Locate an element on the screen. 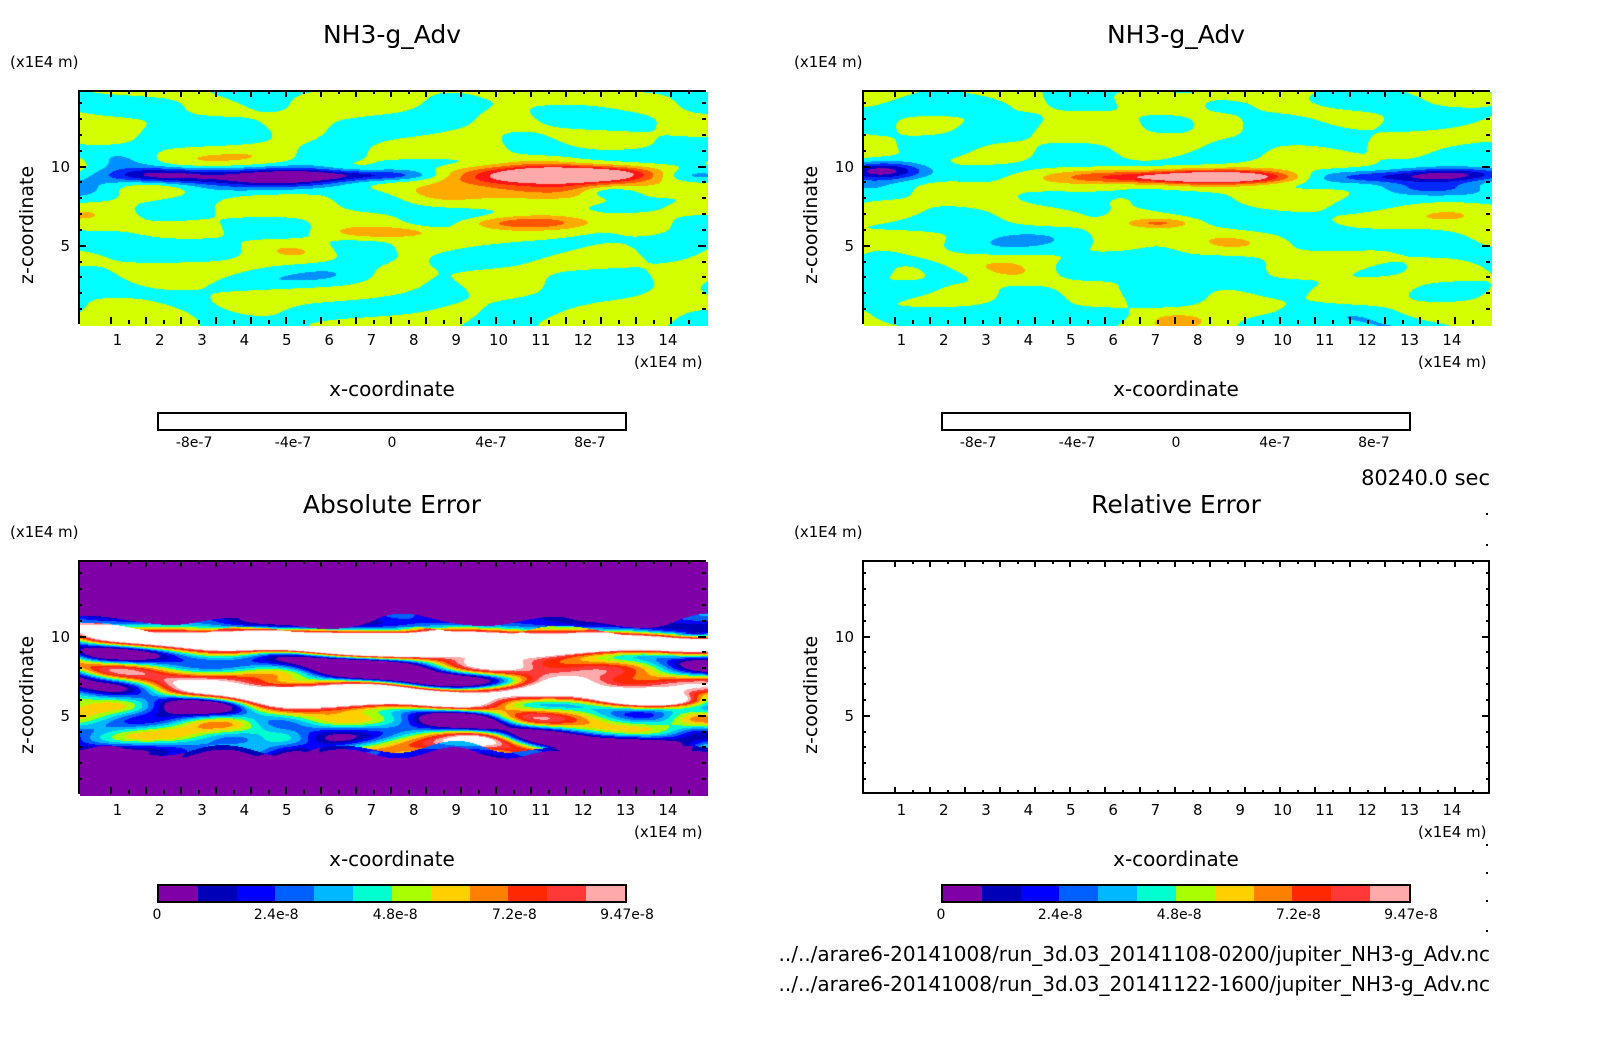  time-label: 80240.0 sec is located at coordinates (1425, 478).